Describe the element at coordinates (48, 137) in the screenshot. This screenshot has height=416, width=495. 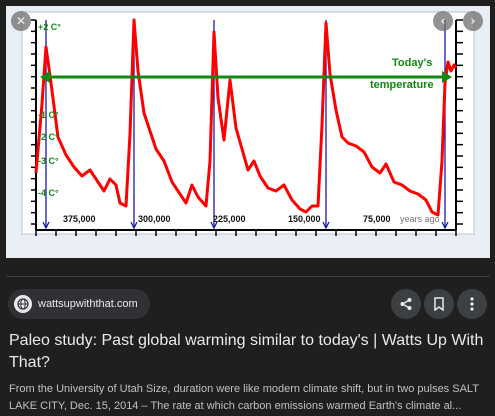
I see `y-tick-label: -2 C°` at that location.